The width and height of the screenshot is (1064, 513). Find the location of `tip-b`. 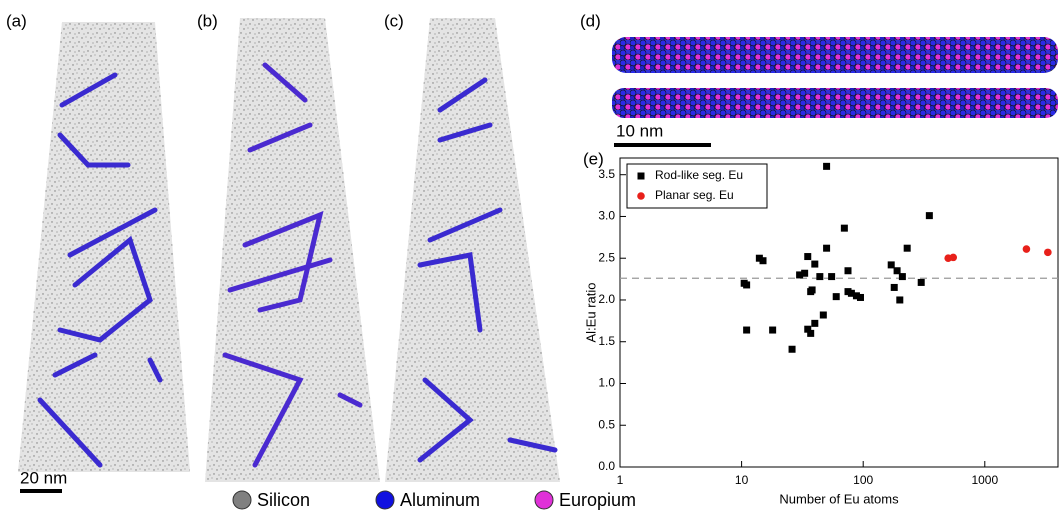

tip-b is located at coordinates (292, 250).